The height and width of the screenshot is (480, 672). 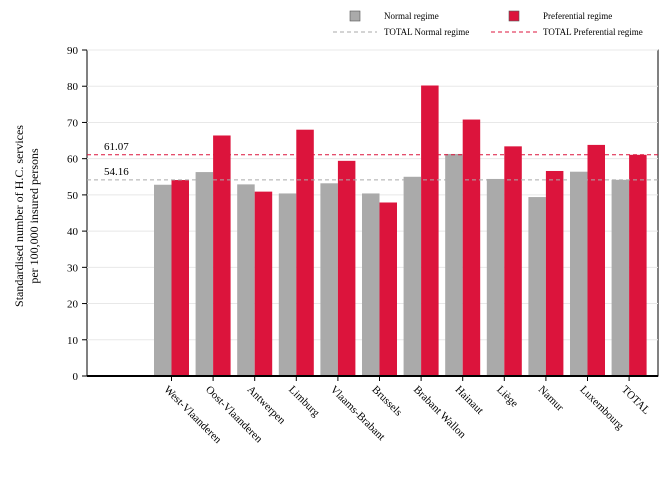 I want to click on y-axis-label-line2: per 100,000 insured persons, so click(x=34, y=216).